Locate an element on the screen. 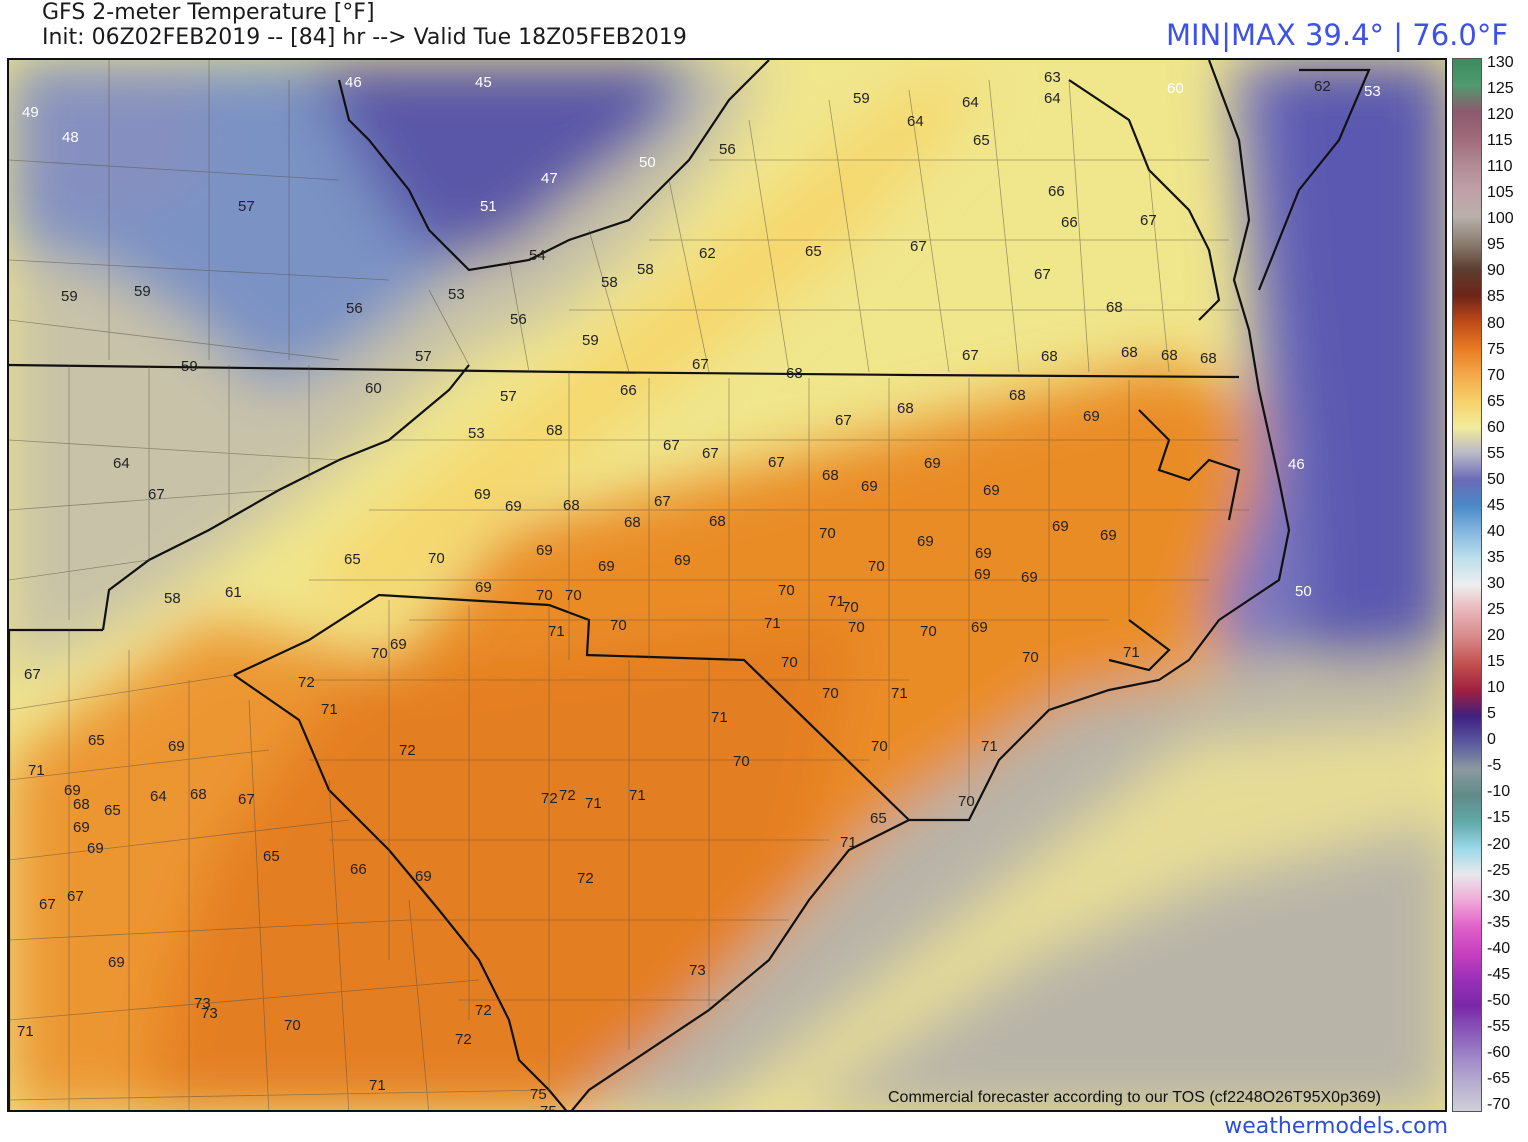  temperature-label: 61 is located at coordinates (233, 592).